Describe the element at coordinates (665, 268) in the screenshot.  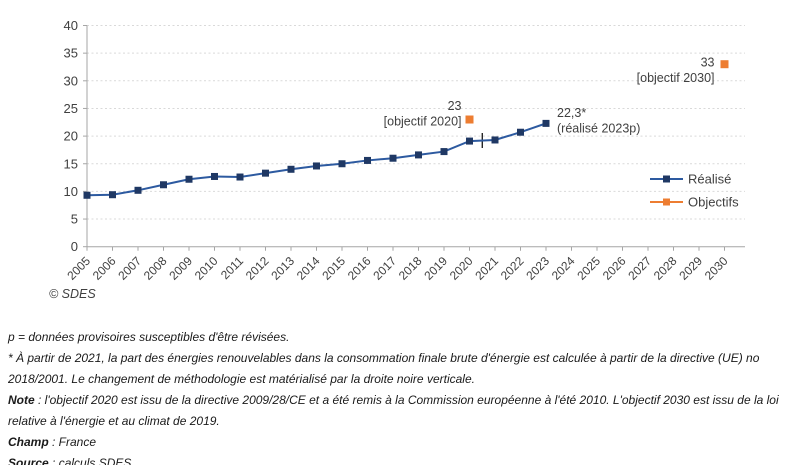
I see `x-tick-label: 2028` at that location.